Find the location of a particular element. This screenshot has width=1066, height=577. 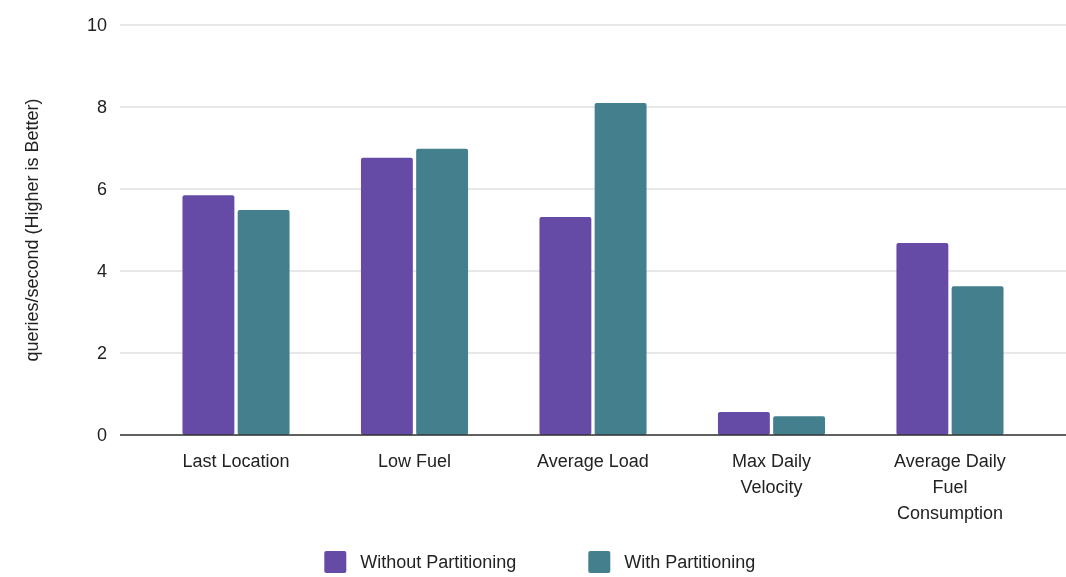

y-tick-label: 8 is located at coordinates (101, 107).